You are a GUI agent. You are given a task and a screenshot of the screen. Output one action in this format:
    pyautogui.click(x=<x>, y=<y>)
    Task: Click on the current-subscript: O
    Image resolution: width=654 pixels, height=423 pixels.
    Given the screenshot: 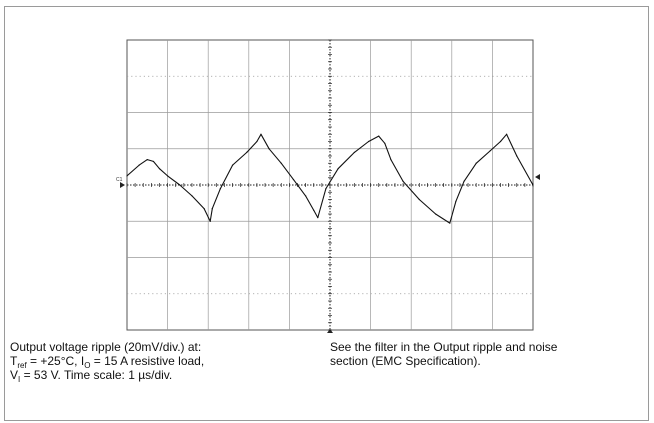 What is the action you would take?
    pyautogui.click(x=87, y=365)
    